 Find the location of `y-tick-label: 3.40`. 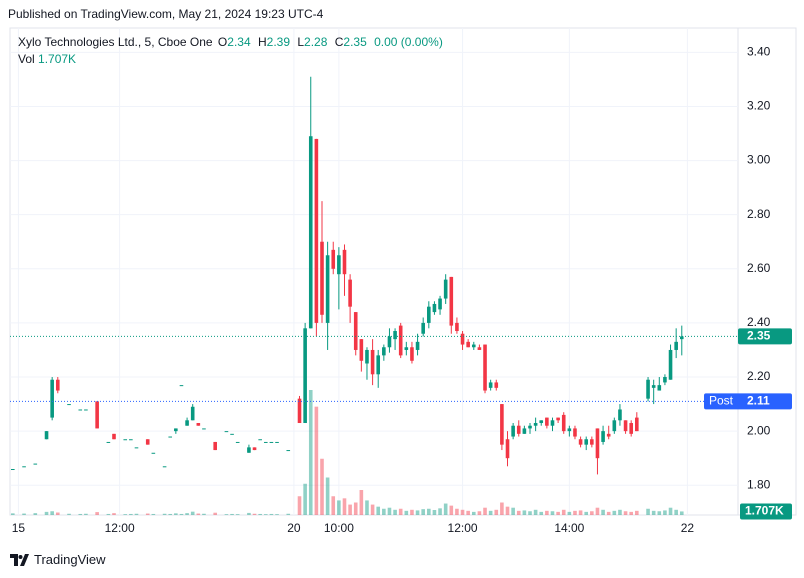

y-tick-label: 3.40 is located at coordinates (759, 52).